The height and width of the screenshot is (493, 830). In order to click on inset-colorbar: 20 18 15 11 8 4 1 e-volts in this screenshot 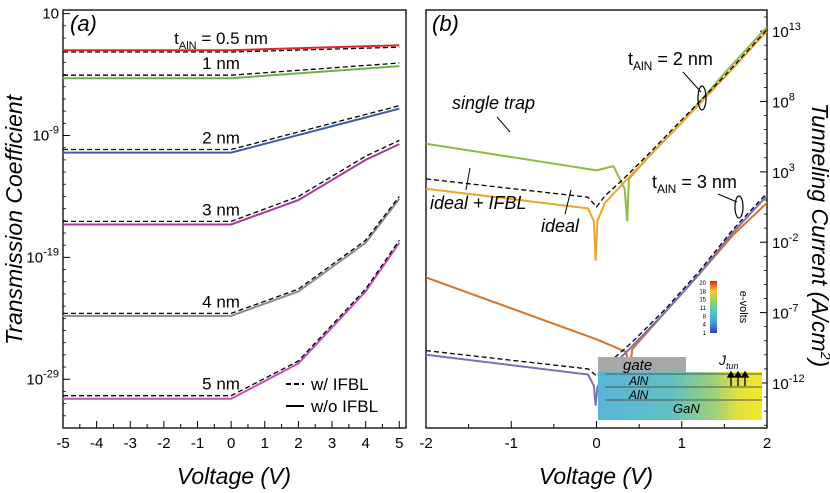, I will do `click(724, 309)`.